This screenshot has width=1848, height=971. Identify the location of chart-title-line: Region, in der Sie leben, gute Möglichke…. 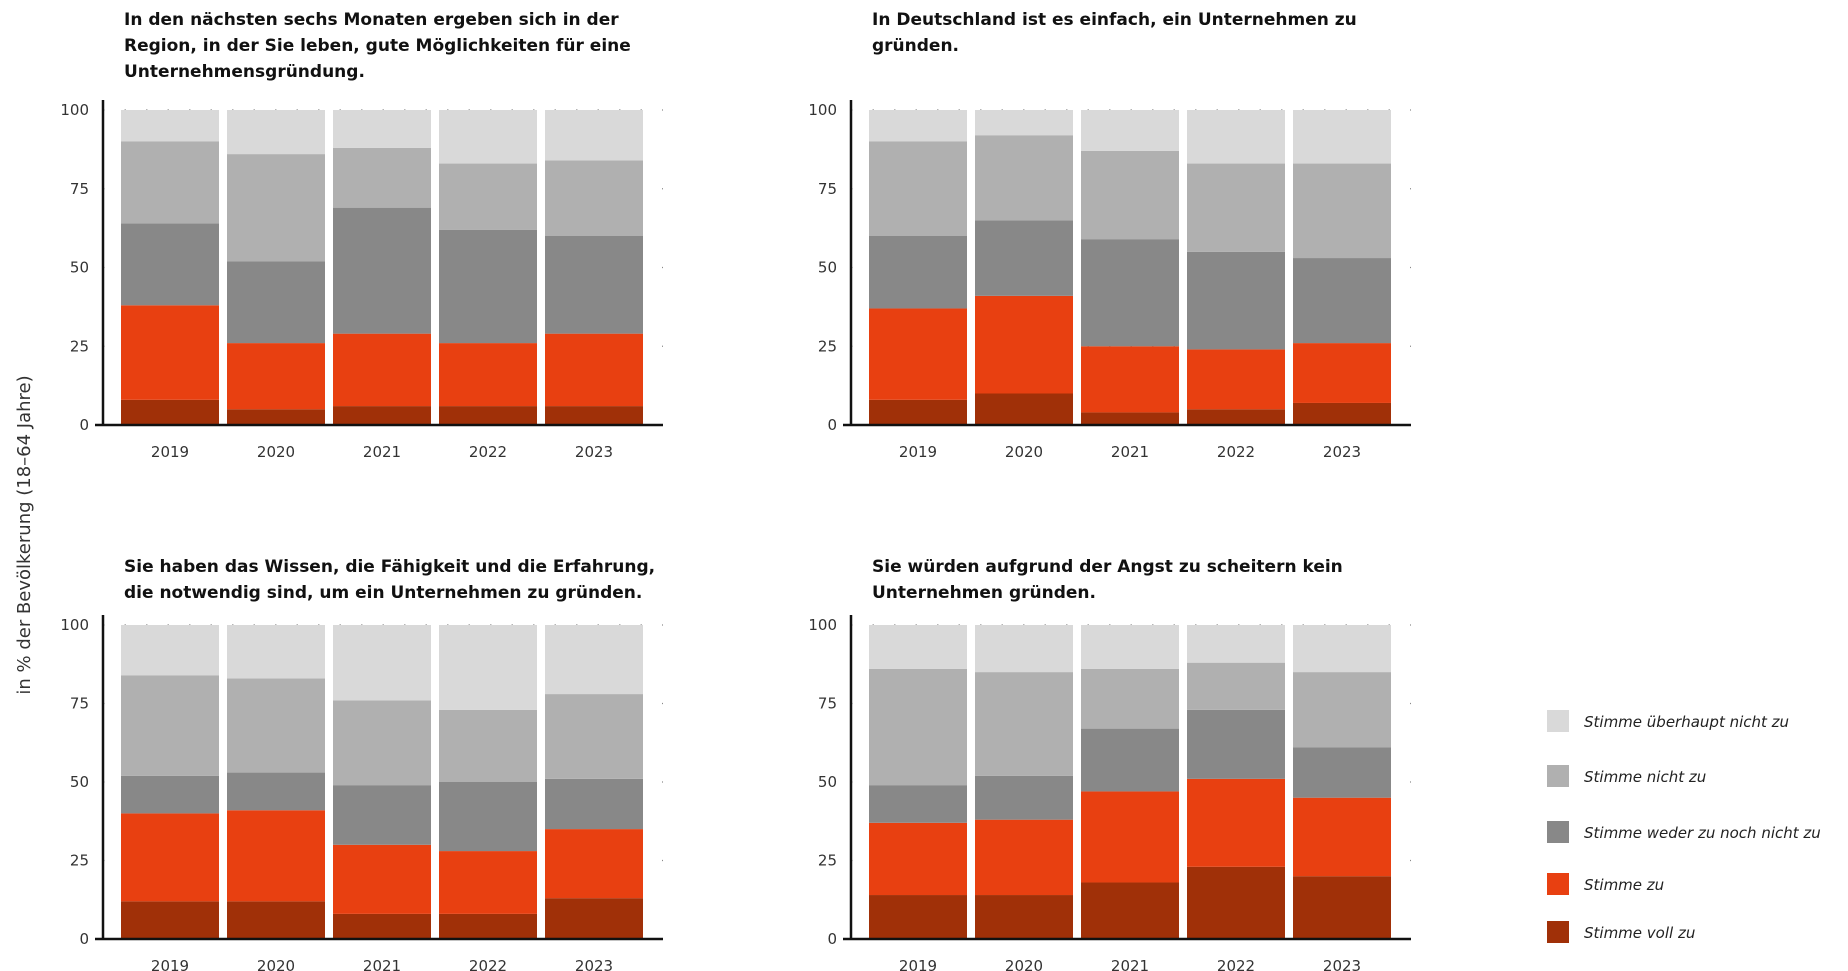
(377, 46).